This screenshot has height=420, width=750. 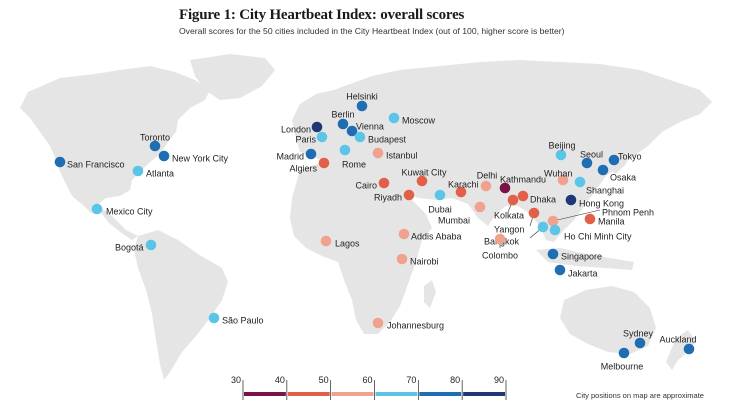 I want to click on legend-tick-label-50: 50, so click(x=324, y=380).